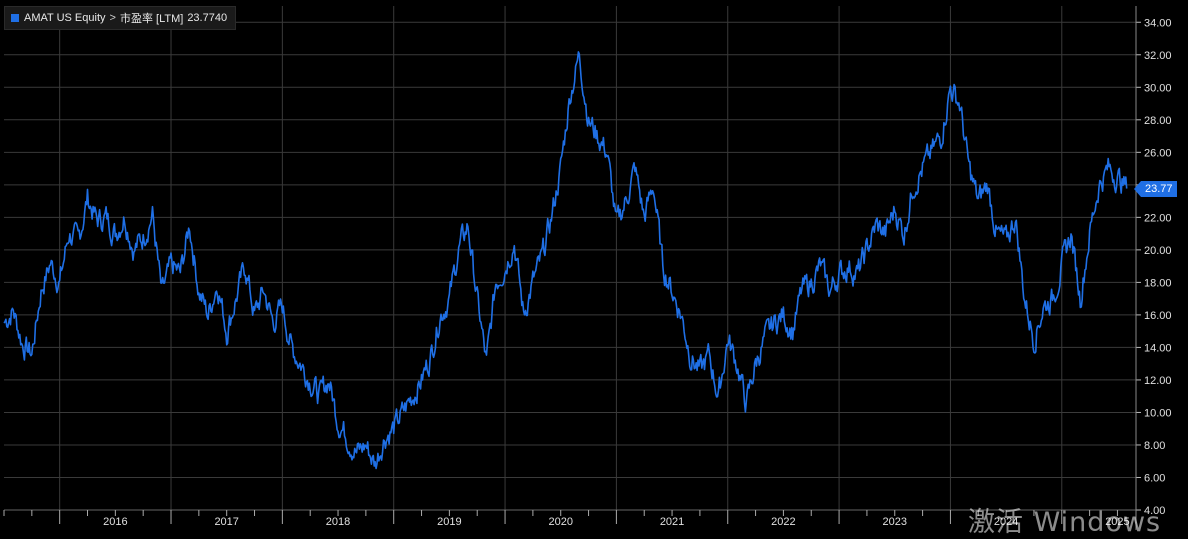 The height and width of the screenshot is (539, 1188). I want to click on y-tick-label: 14.00, so click(1158, 348).